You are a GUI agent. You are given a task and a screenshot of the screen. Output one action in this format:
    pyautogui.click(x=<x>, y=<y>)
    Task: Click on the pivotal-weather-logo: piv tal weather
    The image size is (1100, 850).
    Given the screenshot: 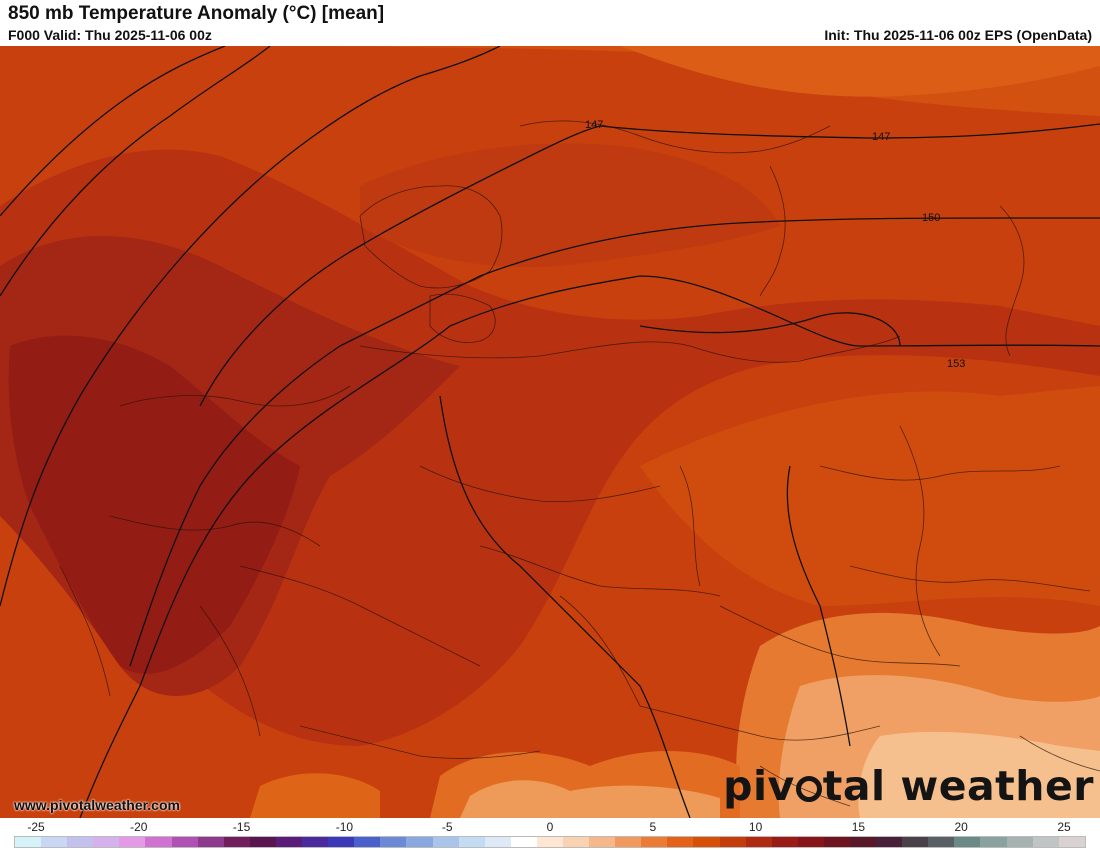 What is the action you would take?
    pyautogui.click(x=908, y=786)
    